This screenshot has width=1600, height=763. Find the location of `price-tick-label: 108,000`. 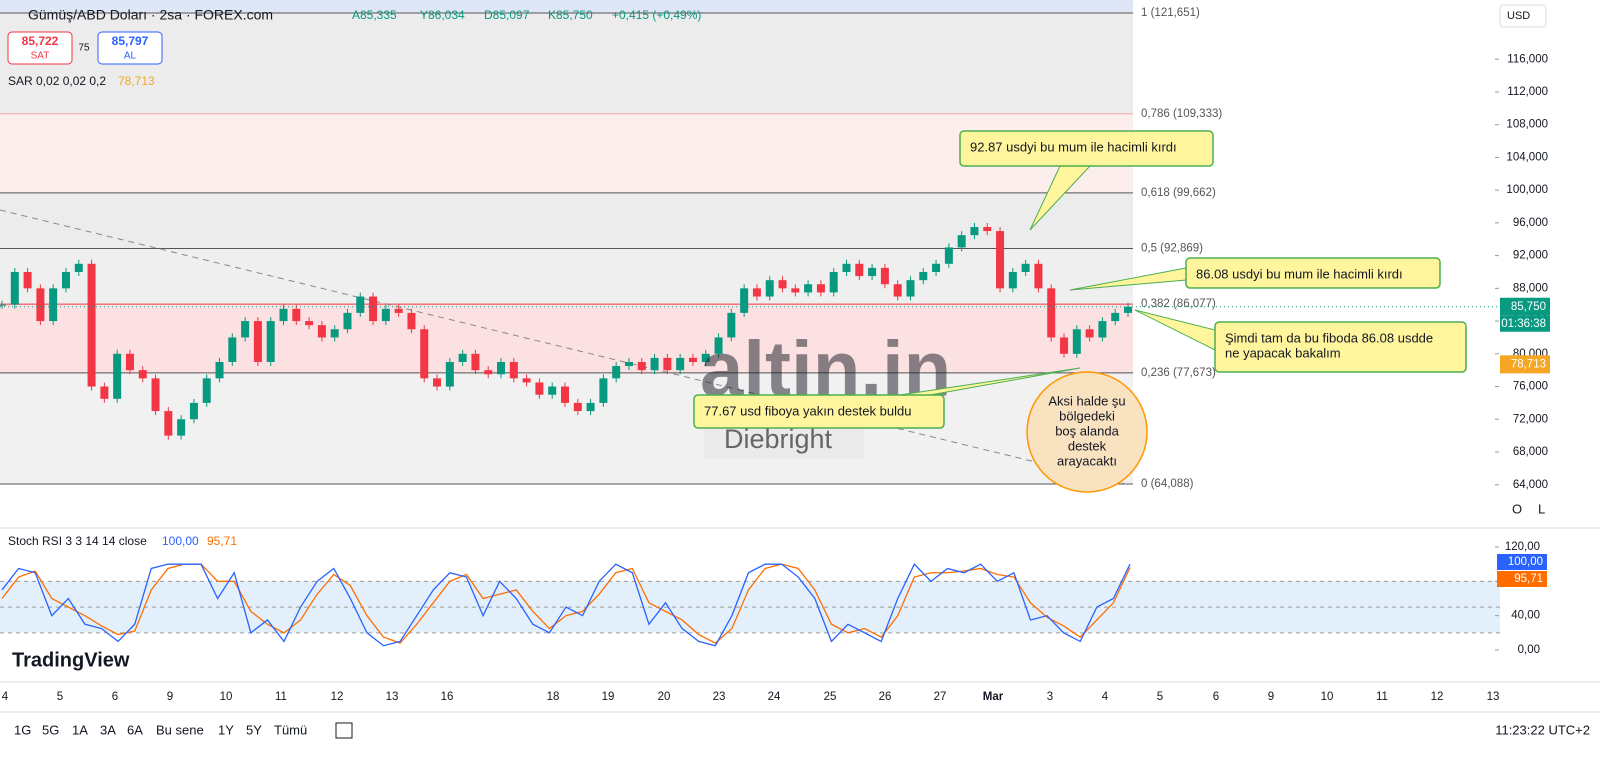

price-tick-label: 108,000 is located at coordinates (1527, 125).